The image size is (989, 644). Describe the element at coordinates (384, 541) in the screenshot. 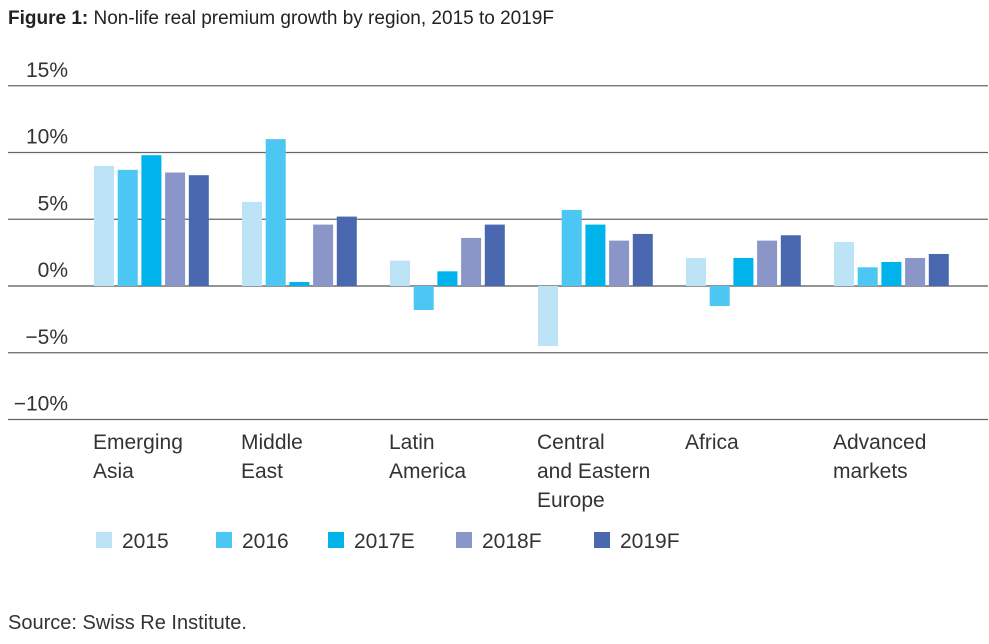

I see `legend-label: 2017E` at that location.